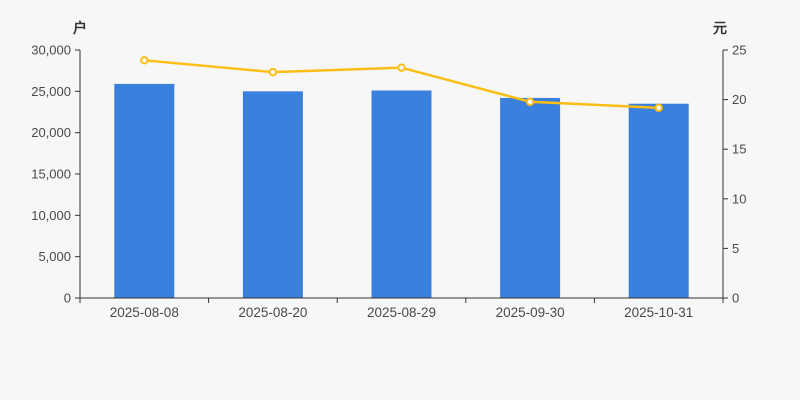 This screenshot has height=400, width=800. Describe the element at coordinates (54, 256) in the screenshot. I see `left-axis-tick-label: 5,000` at that location.